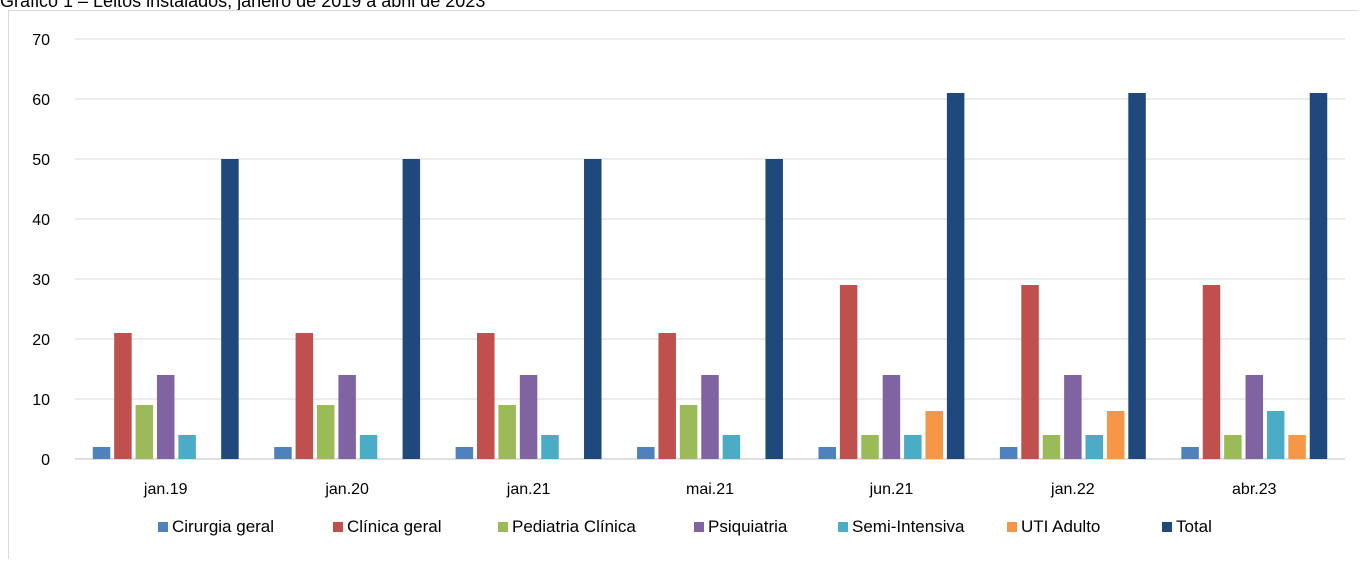 The height and width of the screenshot is (561, 1360). Describe the element at coordinates (1060, 526) in the screenshot. I see `legend-label: UTI Adulto` at that location.